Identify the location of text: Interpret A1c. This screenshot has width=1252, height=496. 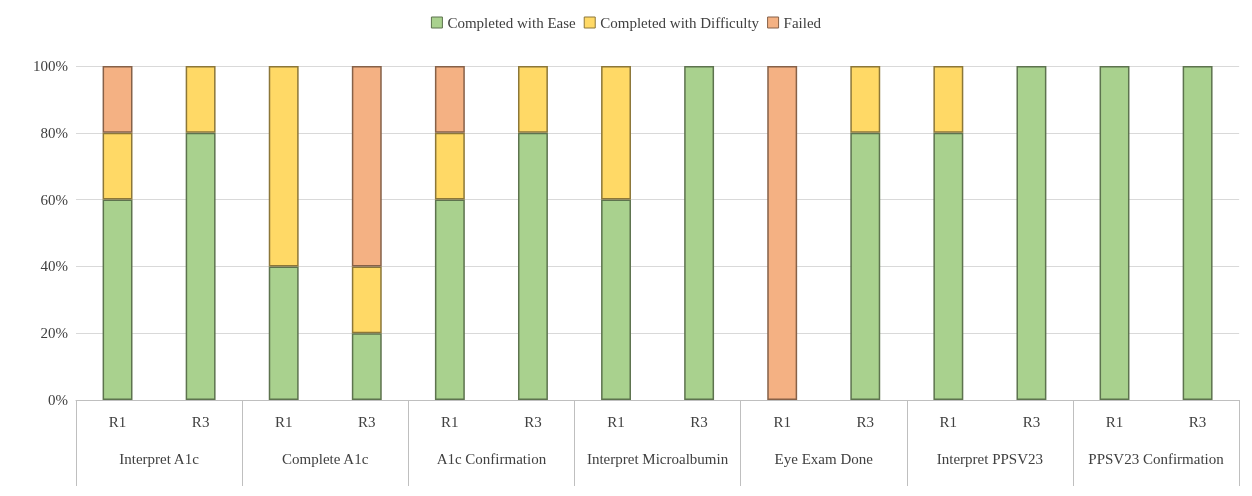
(159, 459).